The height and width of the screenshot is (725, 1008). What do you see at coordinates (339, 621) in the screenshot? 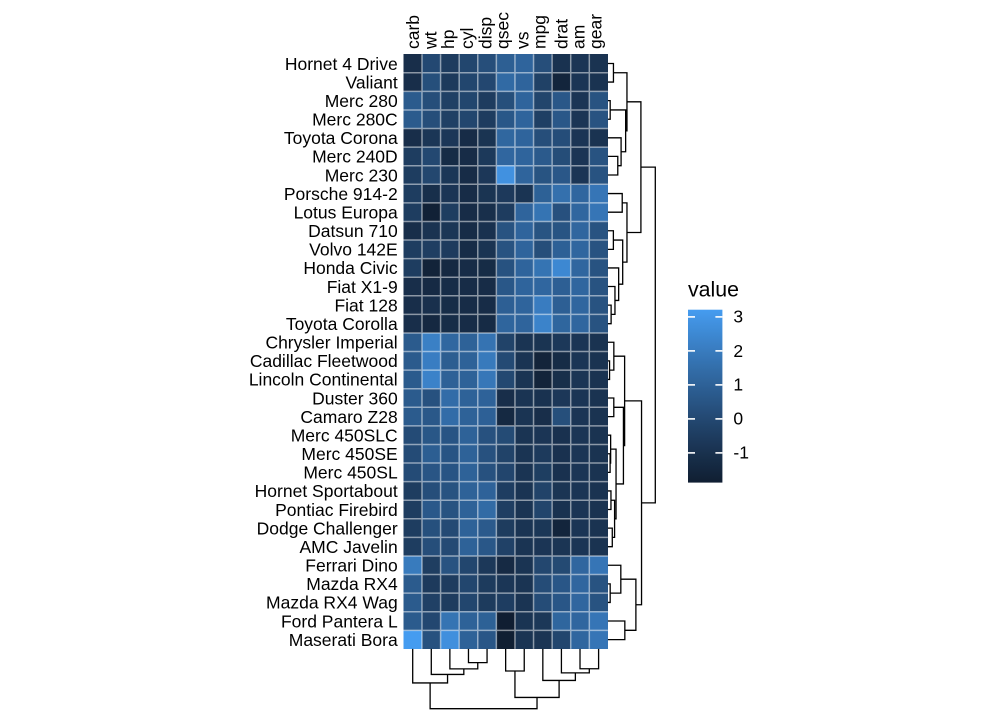
I see `svg-text: Ford Pantera L` at bounding box center [339, 621].